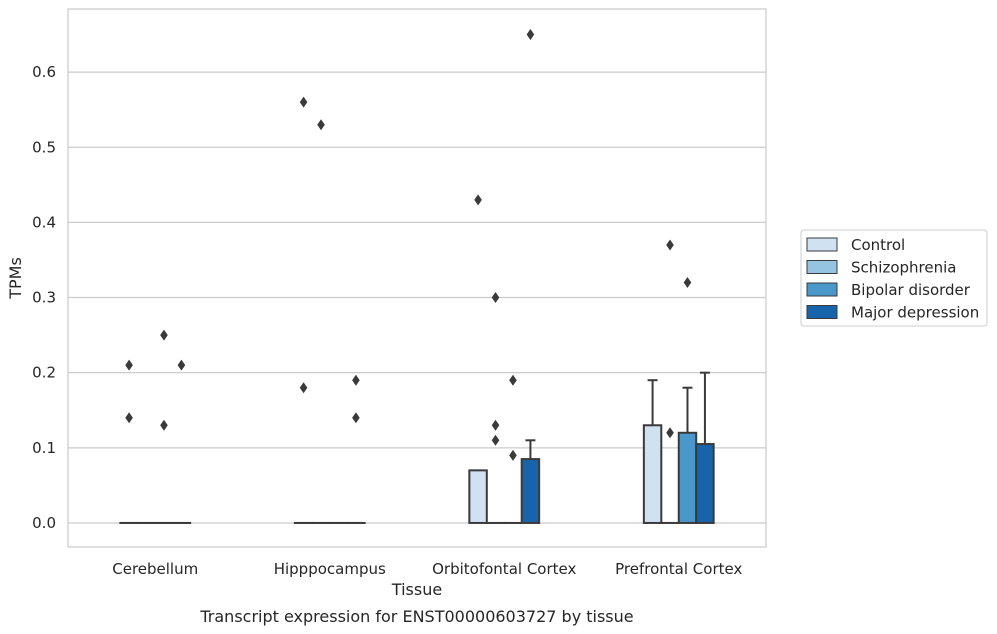 This screenshot has width=997, height=634. I want to click on bars, so click(417, 474).